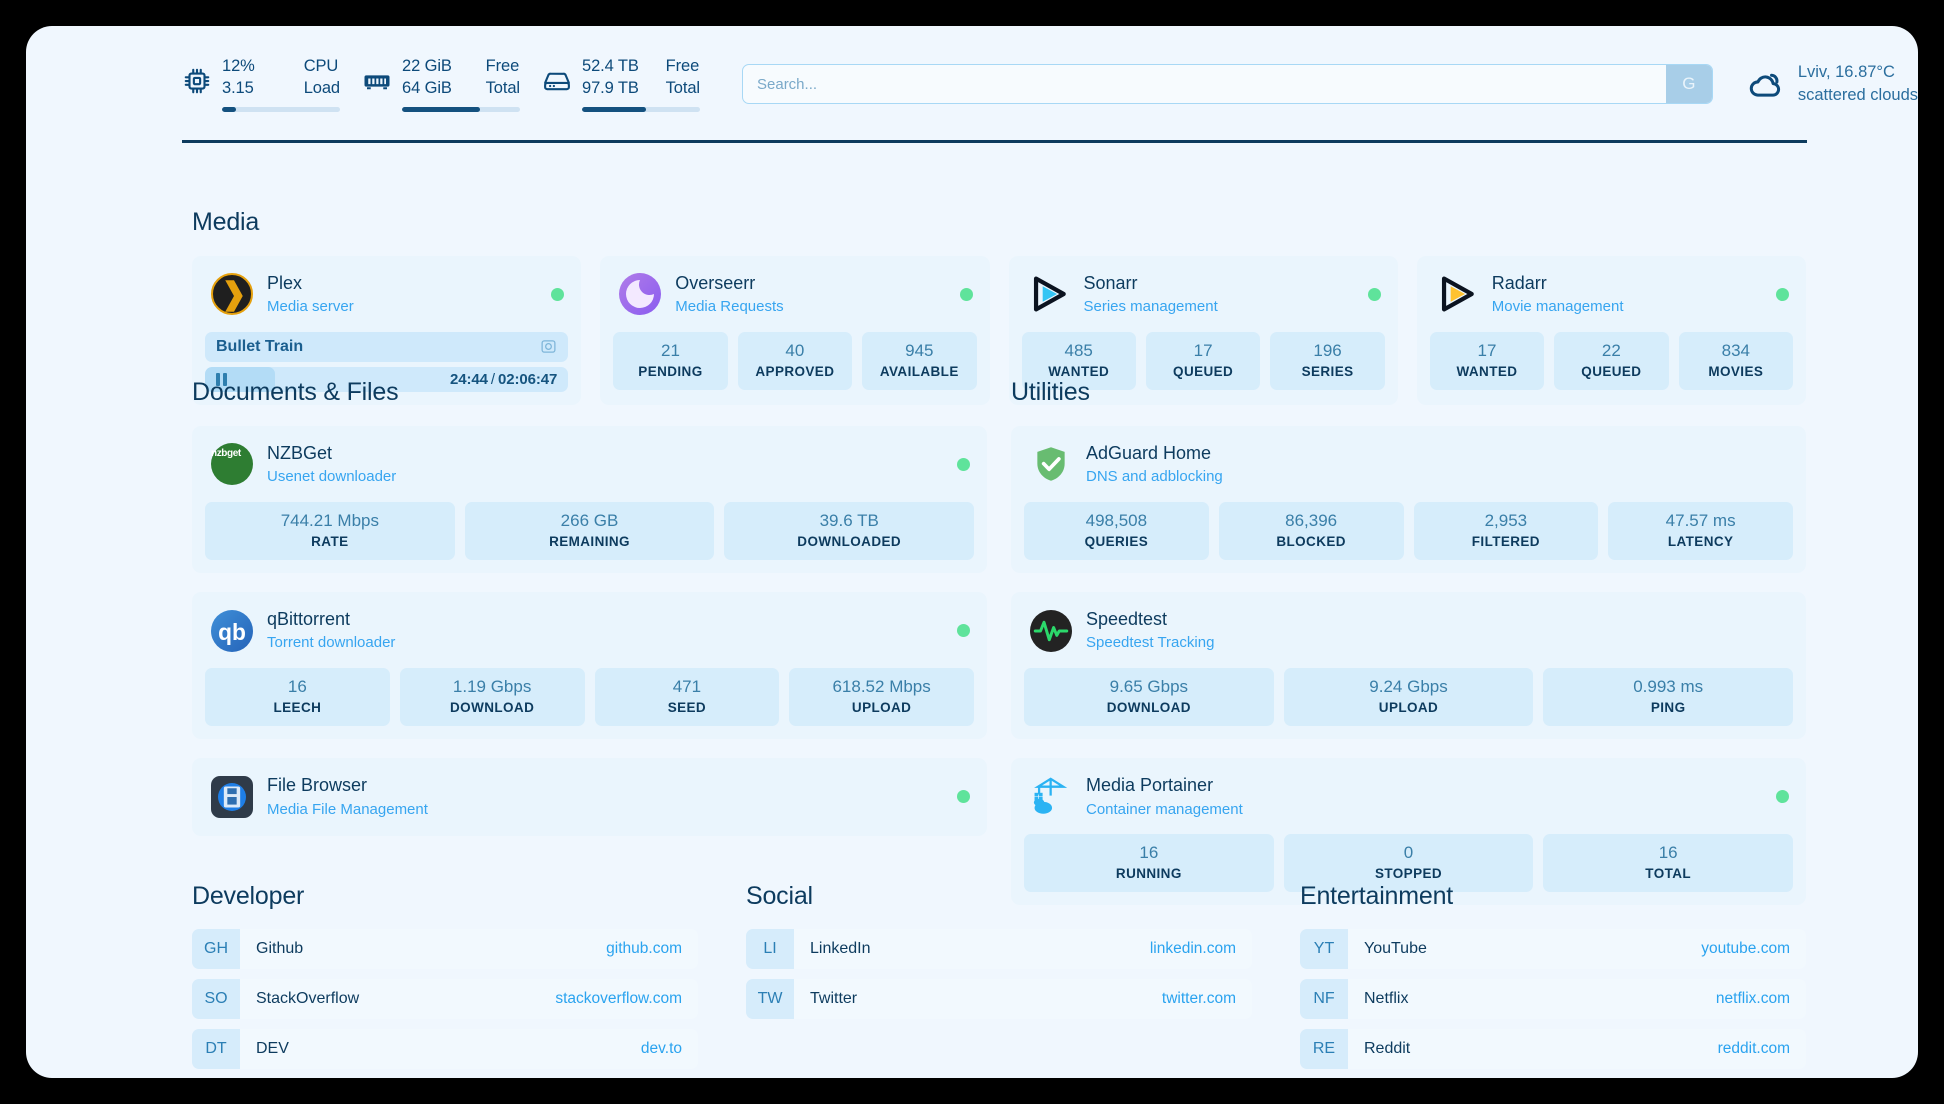 This screenshot has height=1104, width=1944. Describe the element at coordinates (794, 294) in the screenshot. I see `service-card-header: Overseerr Media Requests` at that location.